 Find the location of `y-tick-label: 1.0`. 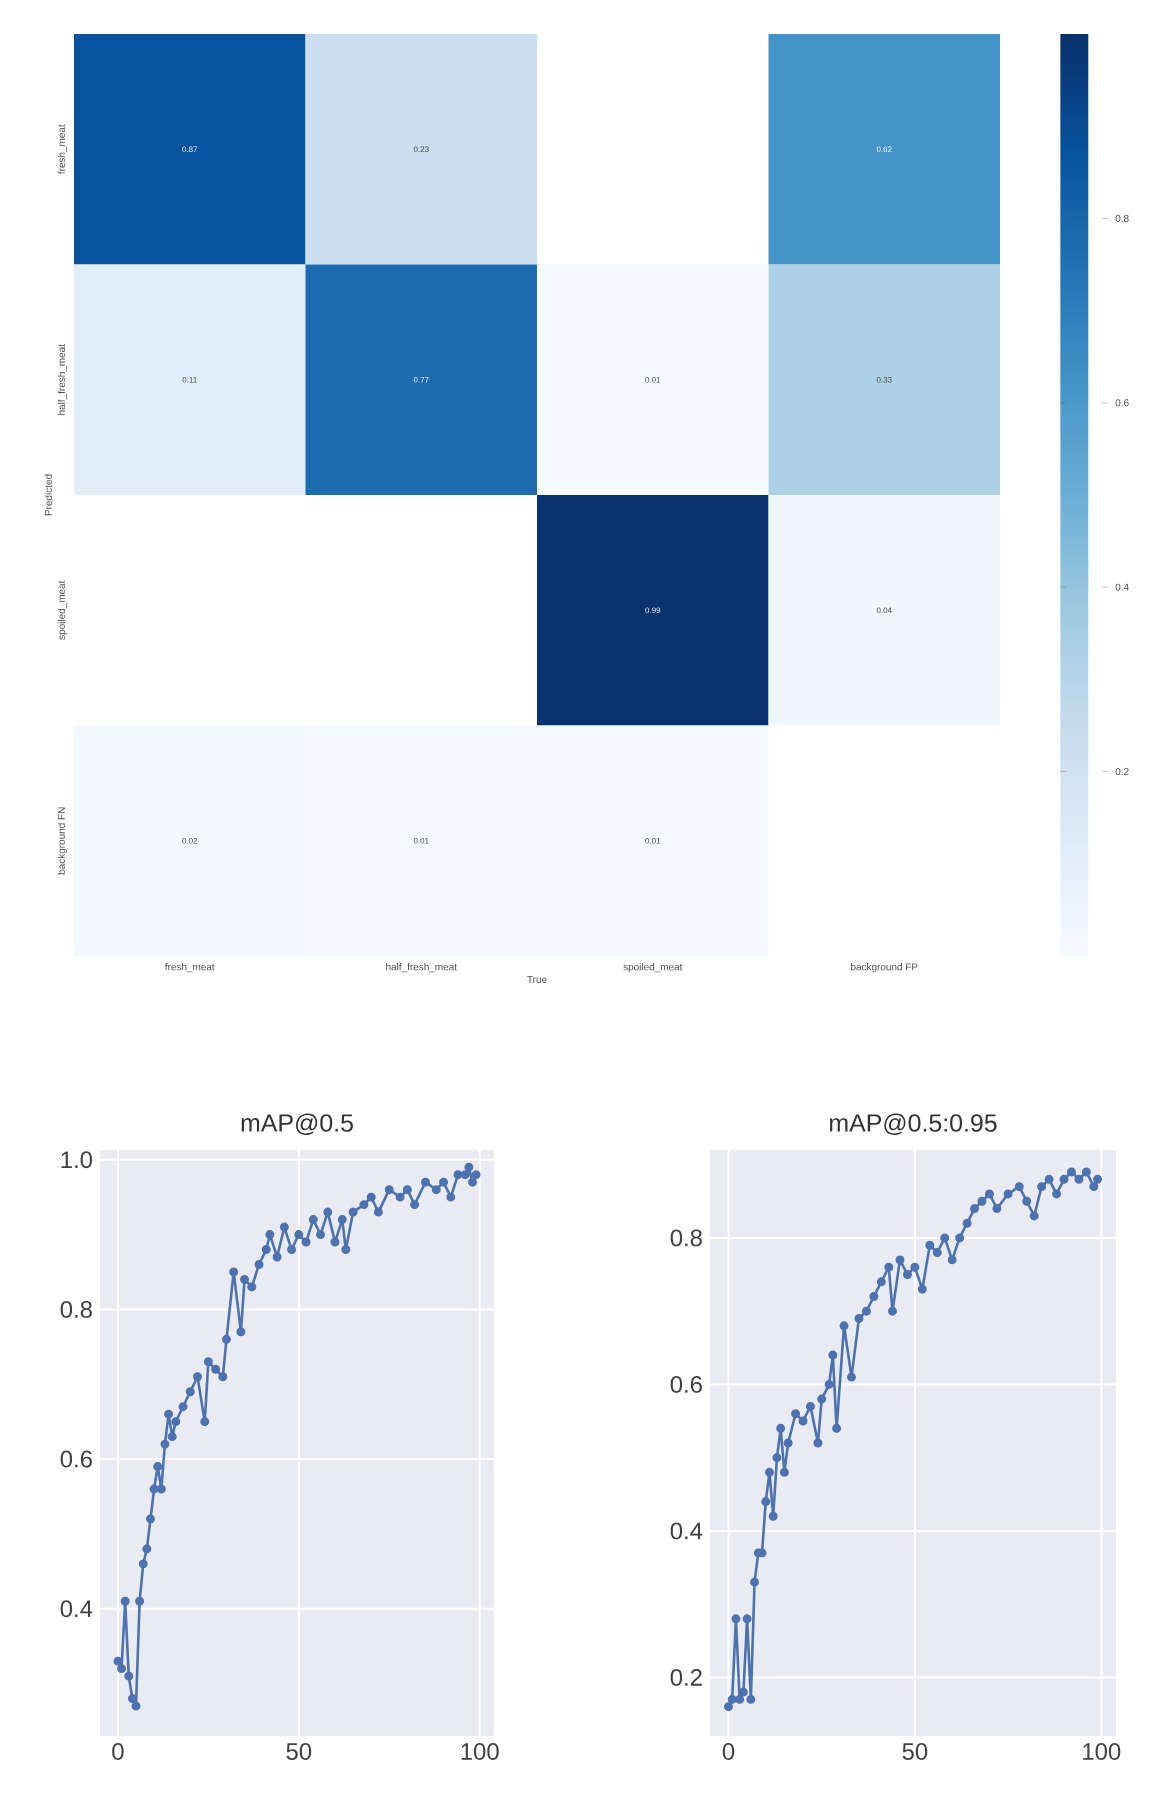

y-tick-label: 1.0 is located at coordinates (77, 1160).